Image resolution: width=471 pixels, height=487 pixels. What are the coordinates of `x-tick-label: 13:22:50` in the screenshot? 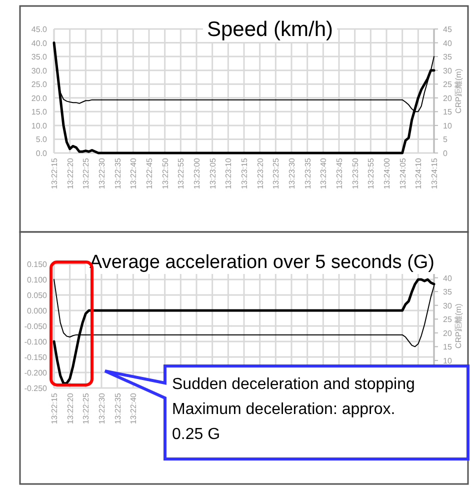 It's located at (165, 173).